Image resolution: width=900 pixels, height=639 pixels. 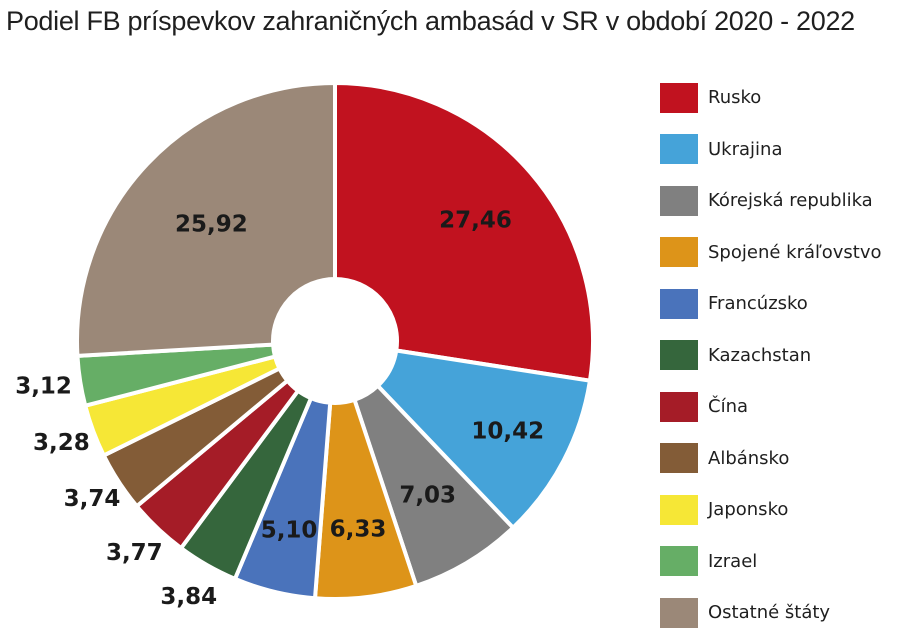 I want to click on data-label-japonsko: 3,28, so click(x=61, y=443).